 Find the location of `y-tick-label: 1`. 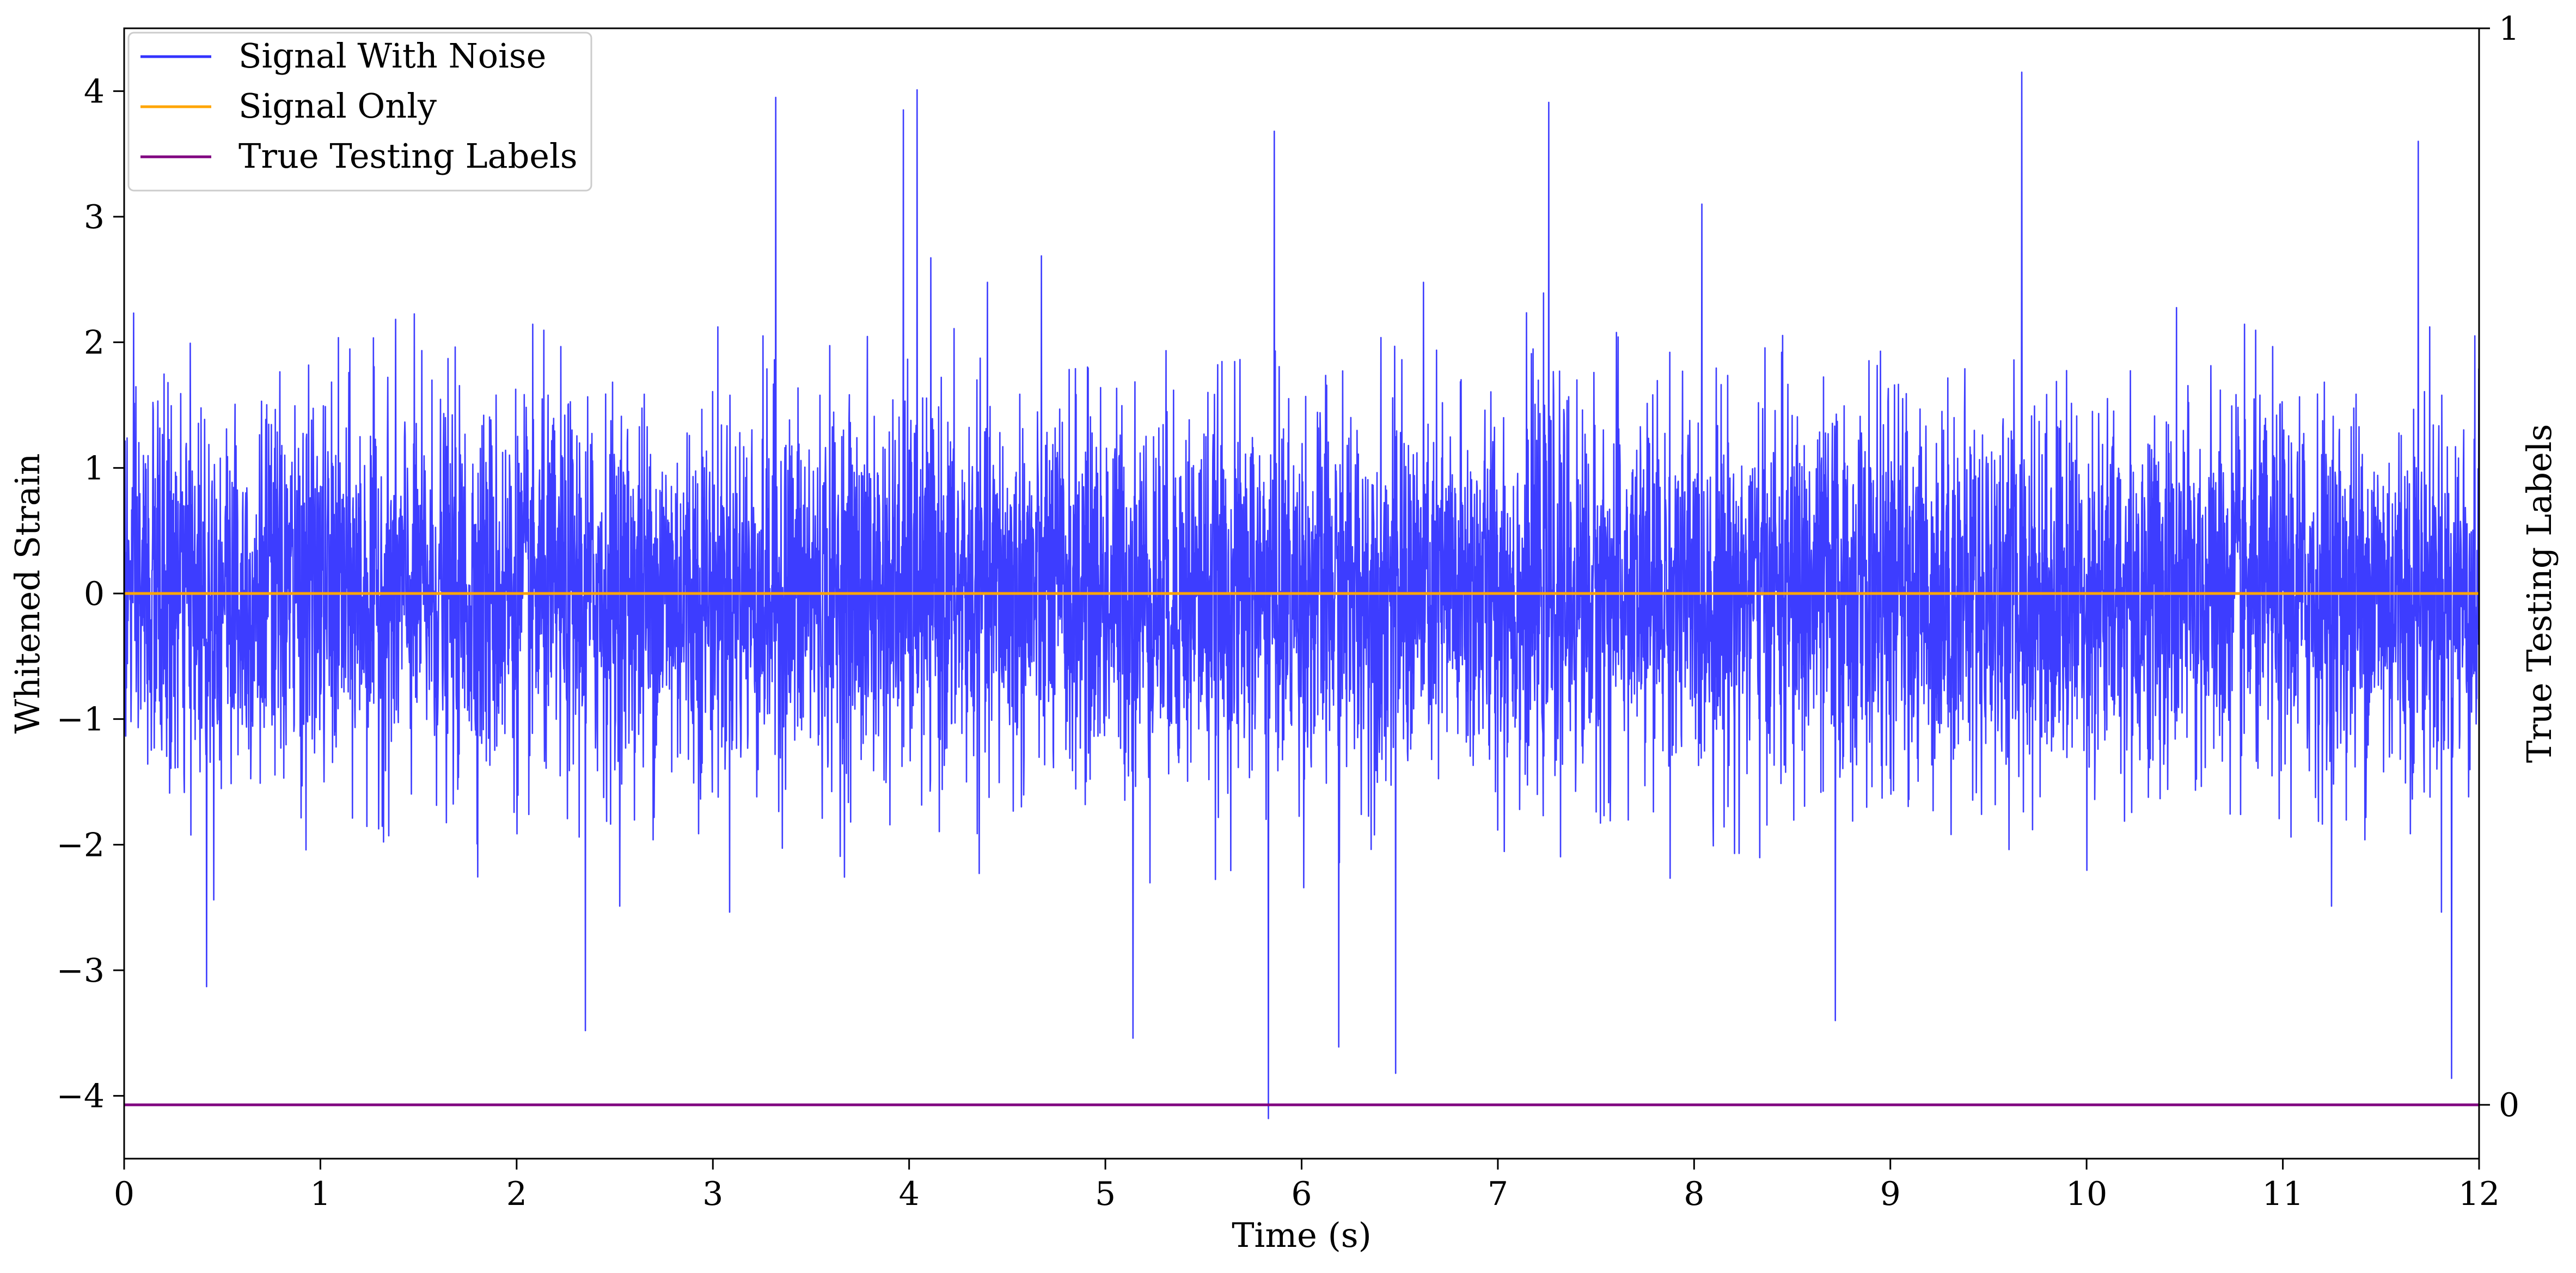

y-tick-label: 1 is located at coordinates (94, 468).